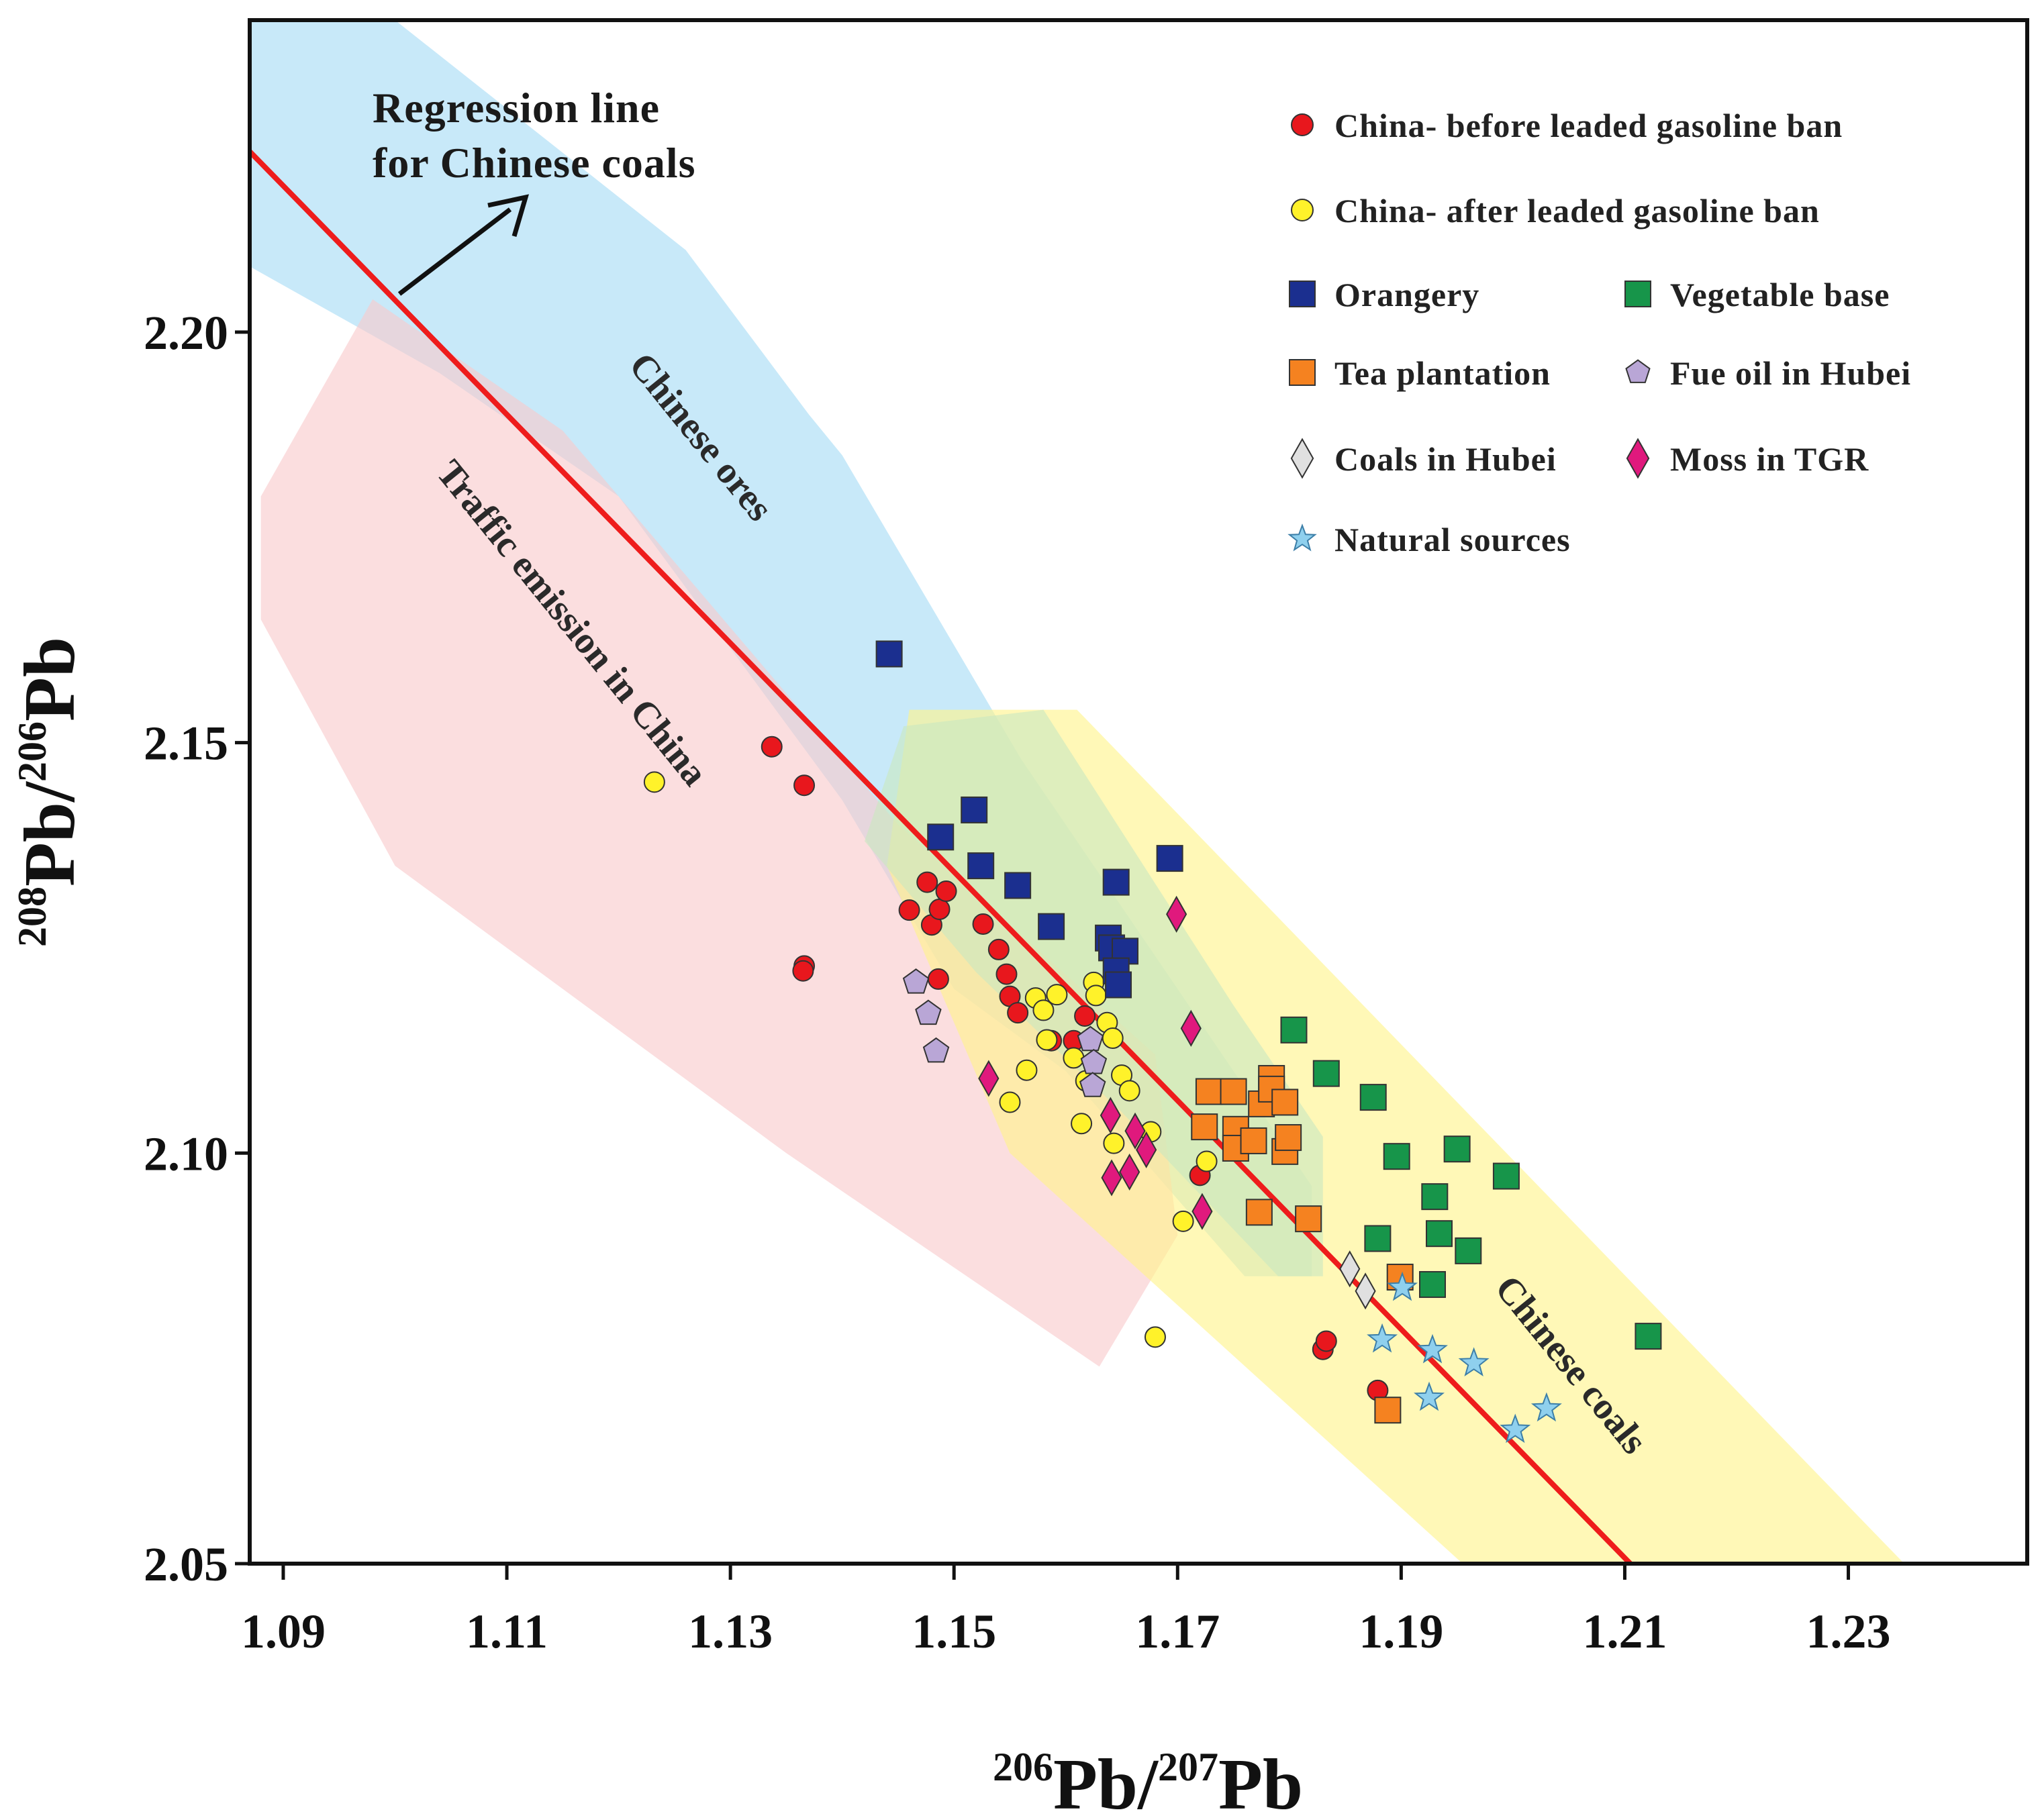 The image size is (2044, 1820). I want to click on legend-item-natural-sources: Natural sources, so click(1429, 539).